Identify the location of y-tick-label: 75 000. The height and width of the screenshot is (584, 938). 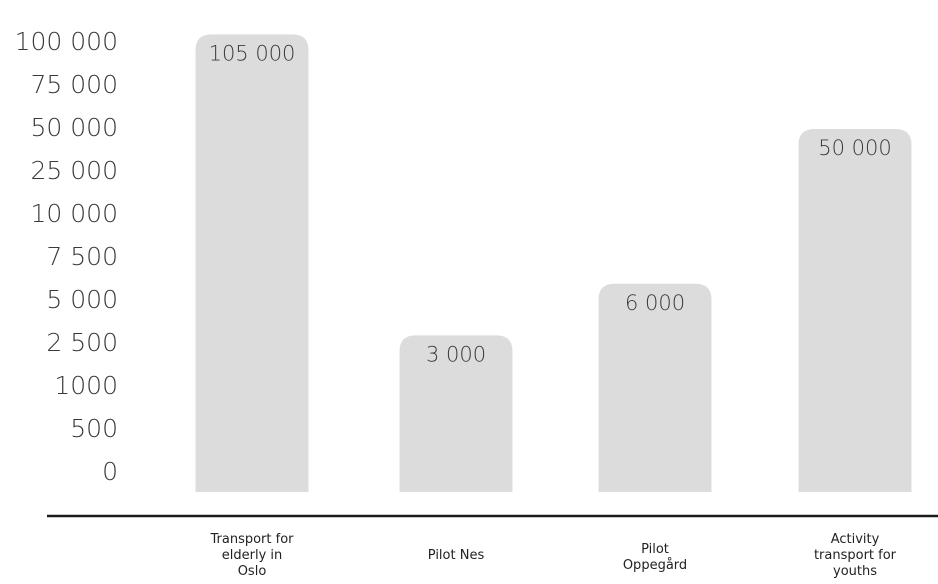
(74, 84).